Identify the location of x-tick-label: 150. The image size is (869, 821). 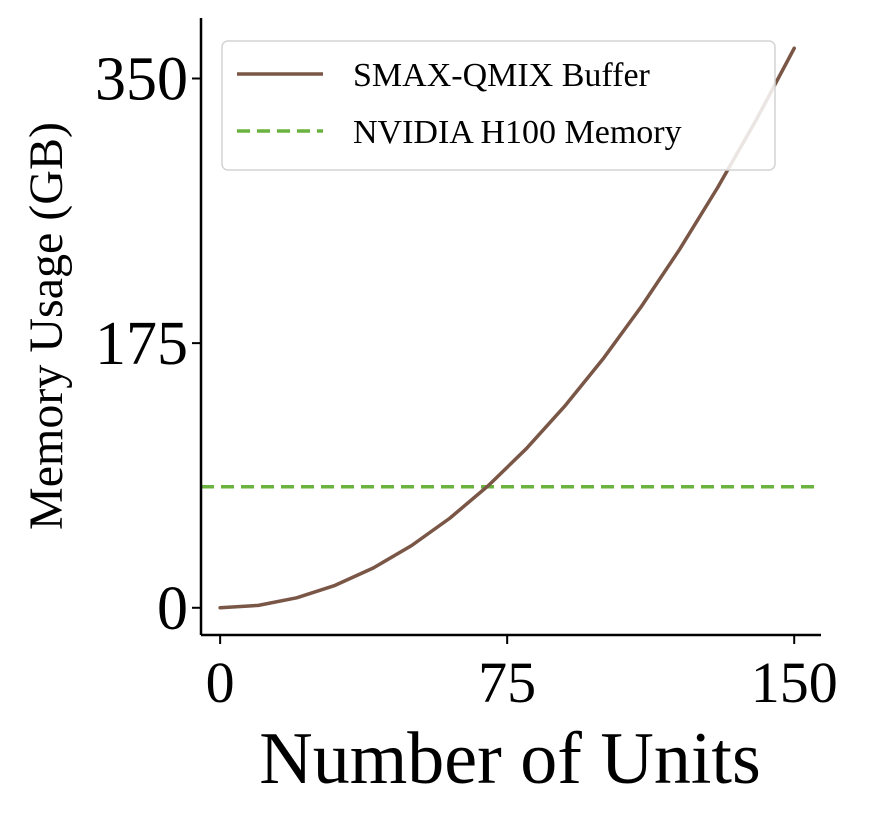
(794, 682).